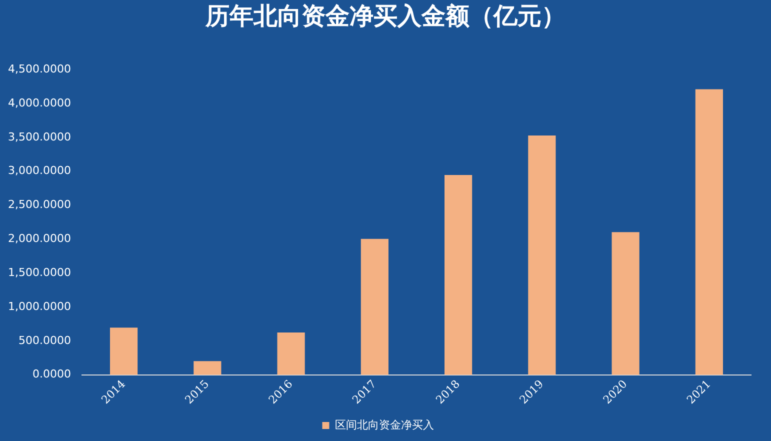 This screenshot has height=441, width=771. I want to click on y-tick-label: 0.0000, so click(51, 374).